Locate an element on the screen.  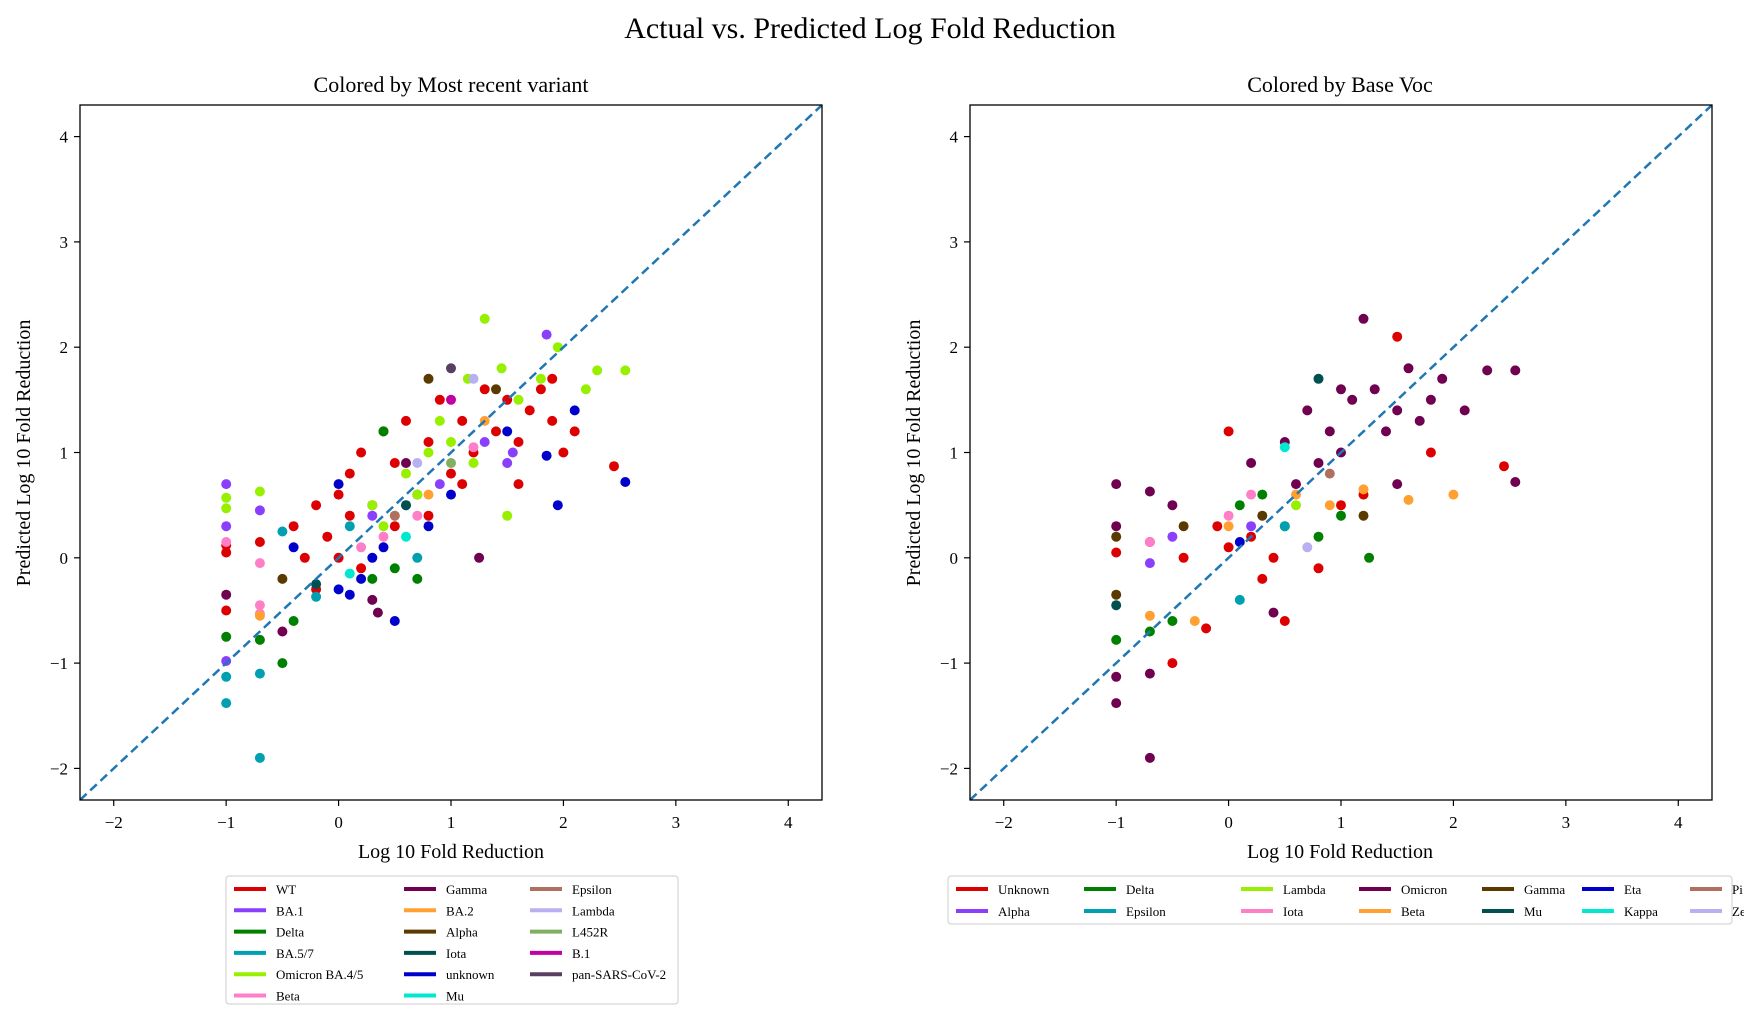
legend-label: BA.5/7 is located at coordinates (295, 953).